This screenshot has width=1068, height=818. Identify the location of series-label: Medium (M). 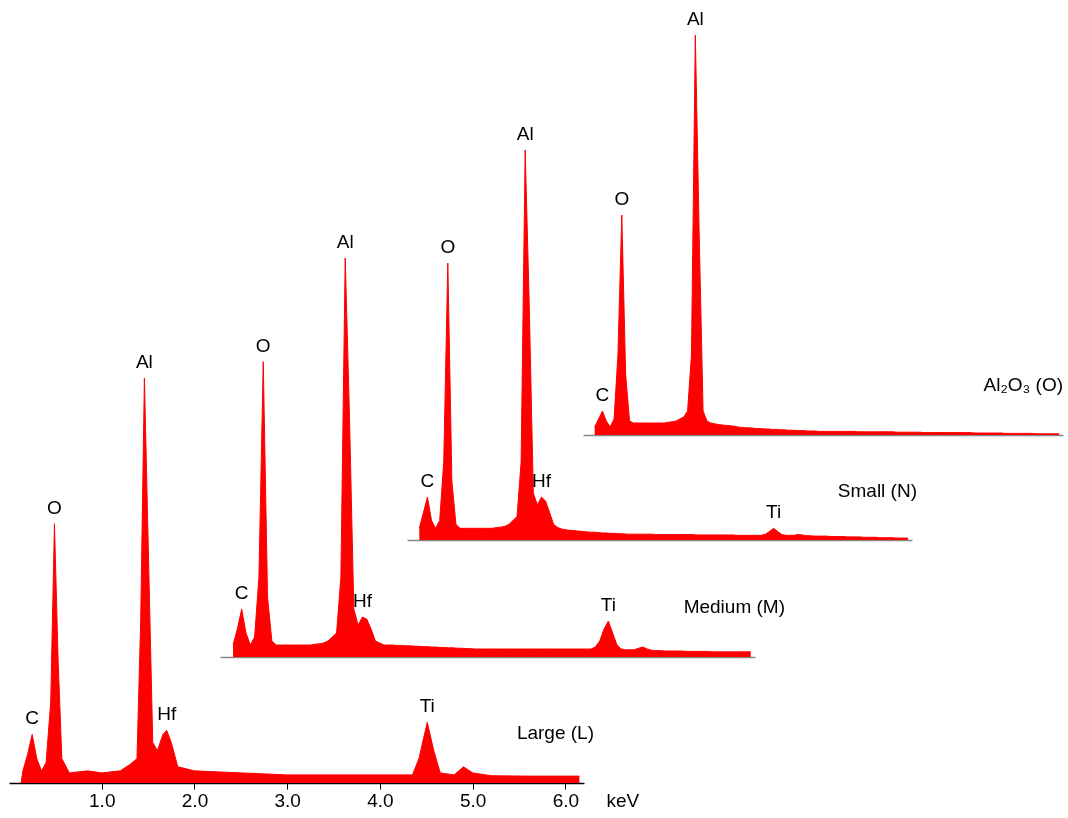
(734, 607).